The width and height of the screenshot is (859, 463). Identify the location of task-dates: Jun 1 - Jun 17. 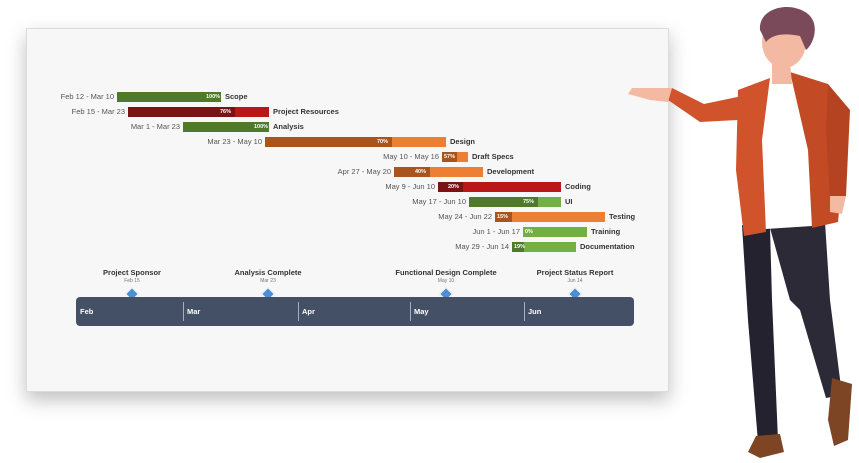
(496, 231).